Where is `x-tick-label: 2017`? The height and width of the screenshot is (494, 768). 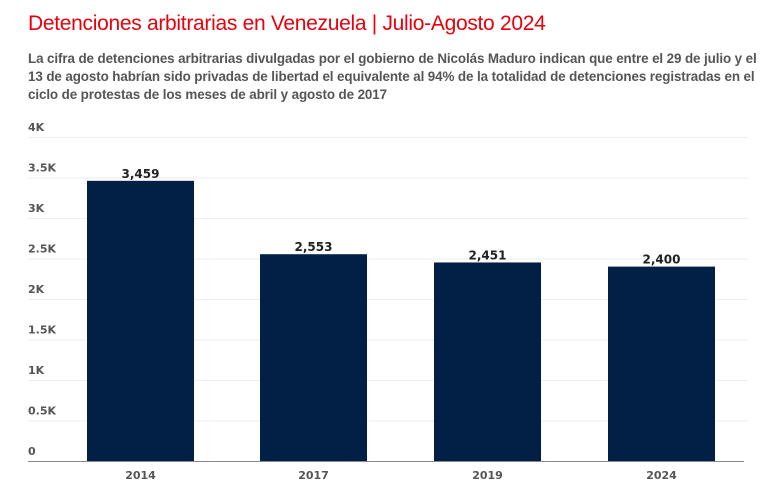
x-tick-label: 2017 is located at coordinates (313, 475).